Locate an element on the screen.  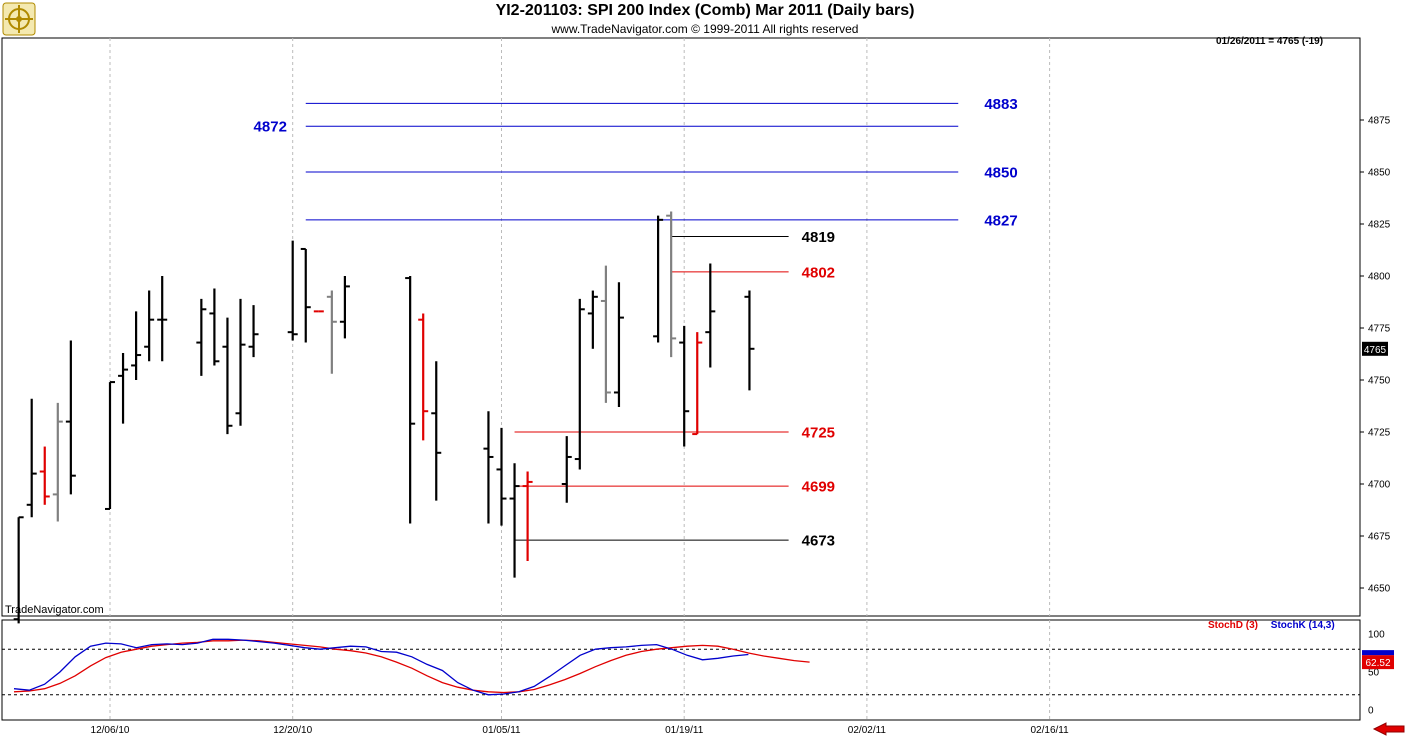
x-tick-label: 12/06/10 is located at coordinates (110, 730).